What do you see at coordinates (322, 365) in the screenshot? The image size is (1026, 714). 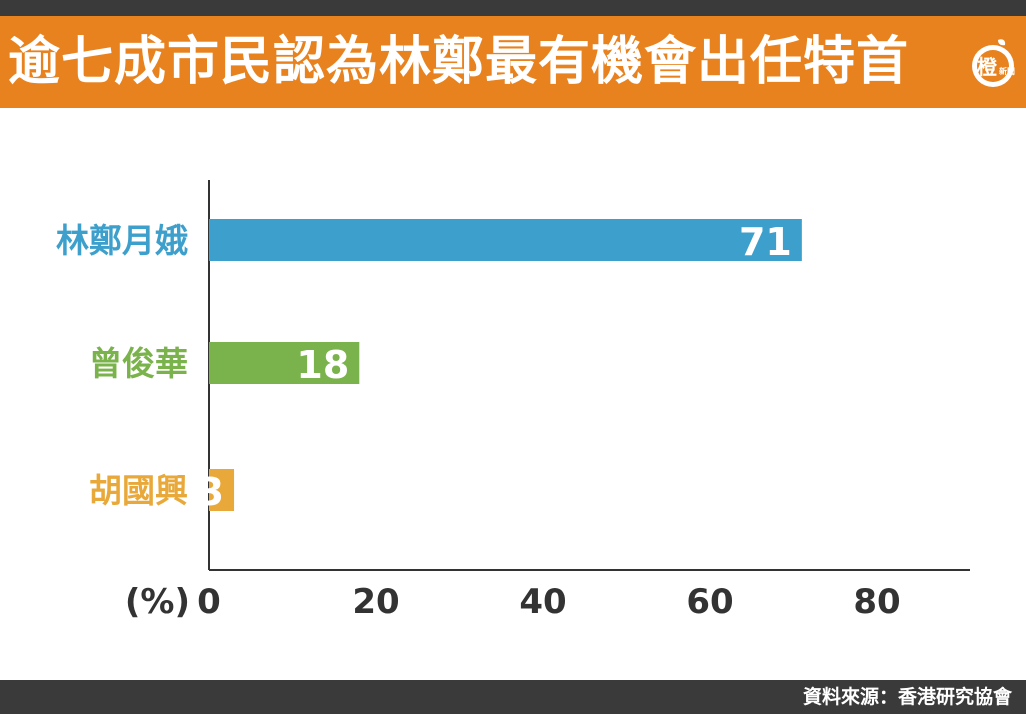 I see `value-label-2: 18` at bounding box center [322, 365].